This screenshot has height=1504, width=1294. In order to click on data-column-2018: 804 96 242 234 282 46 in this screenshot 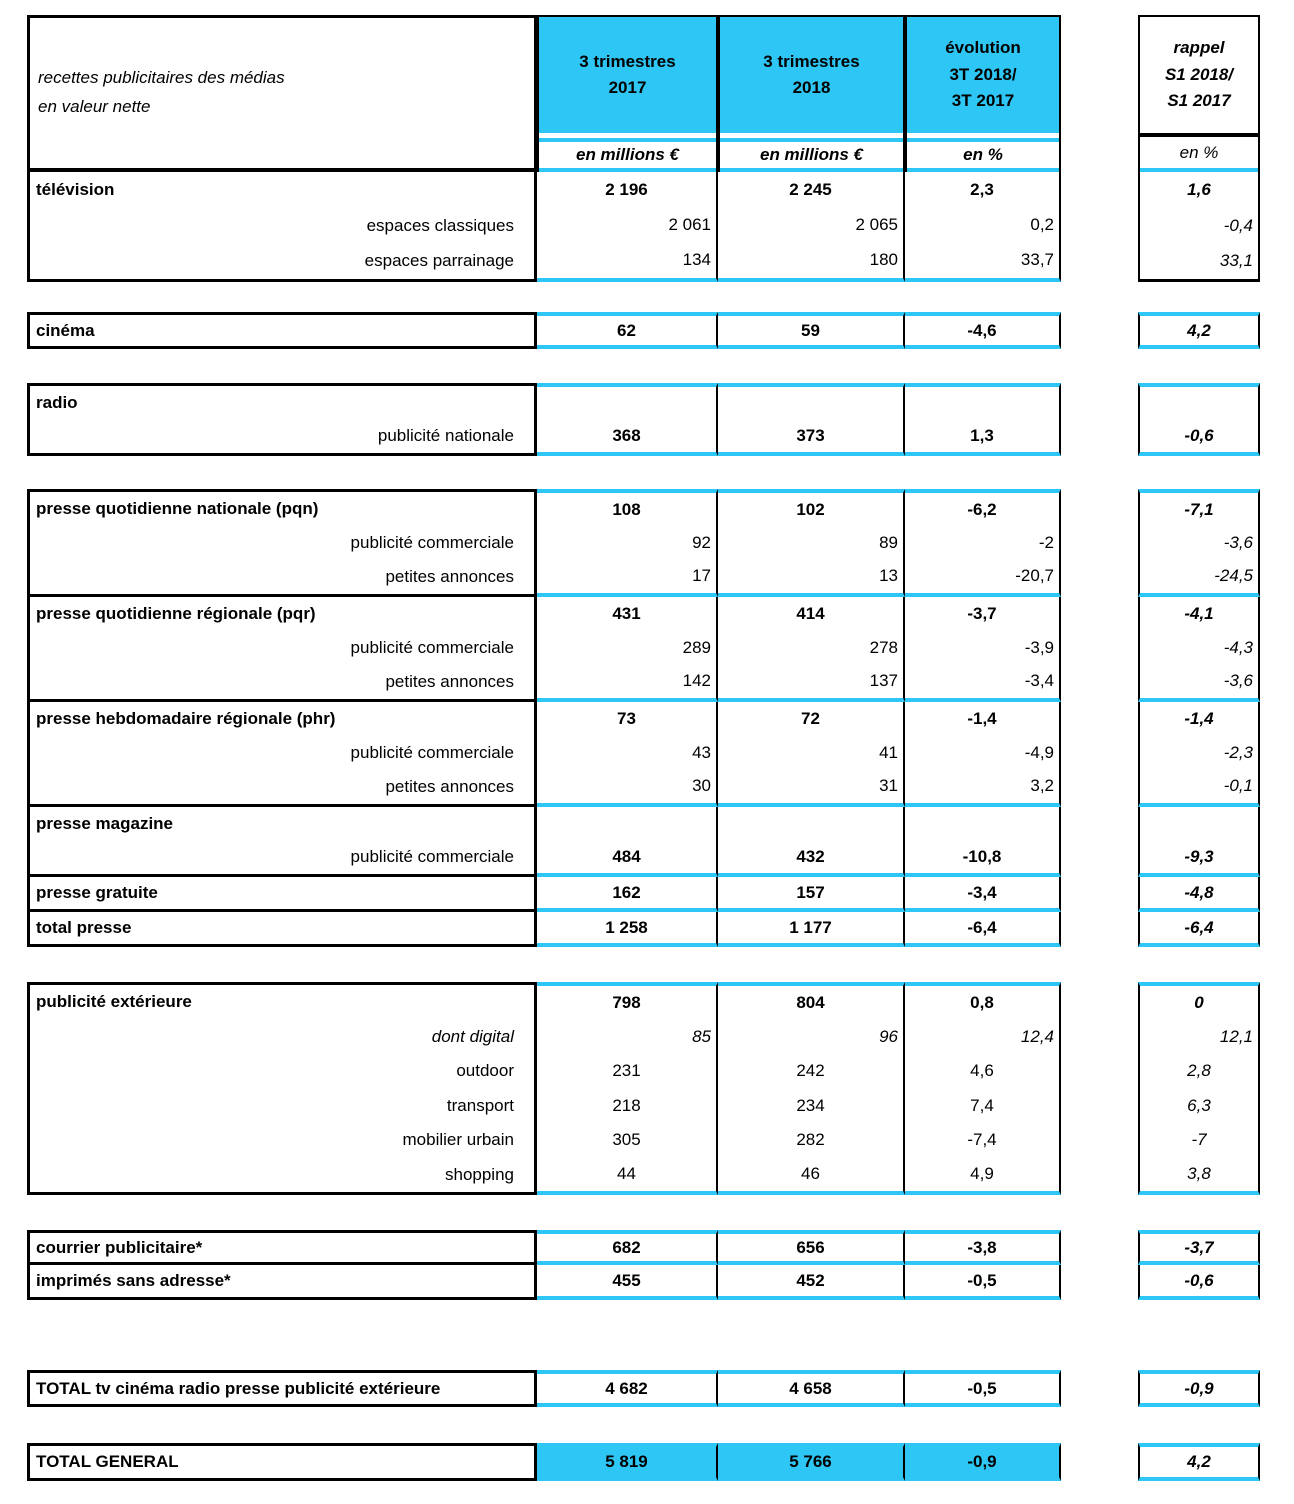, I will do `click(811, 1088)`.